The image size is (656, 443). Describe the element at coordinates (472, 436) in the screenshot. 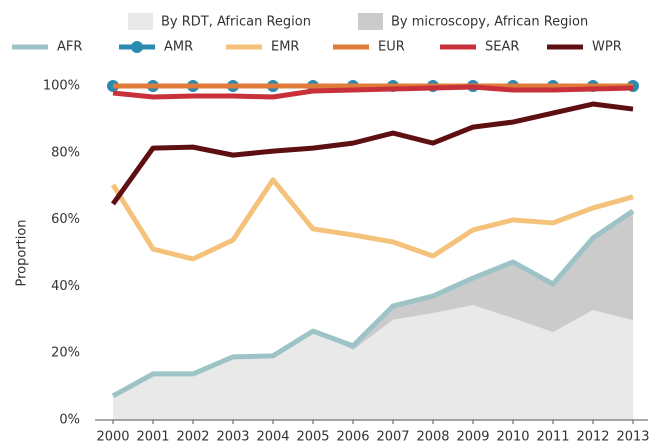

I see `x-tick-label: 2009` at that location.